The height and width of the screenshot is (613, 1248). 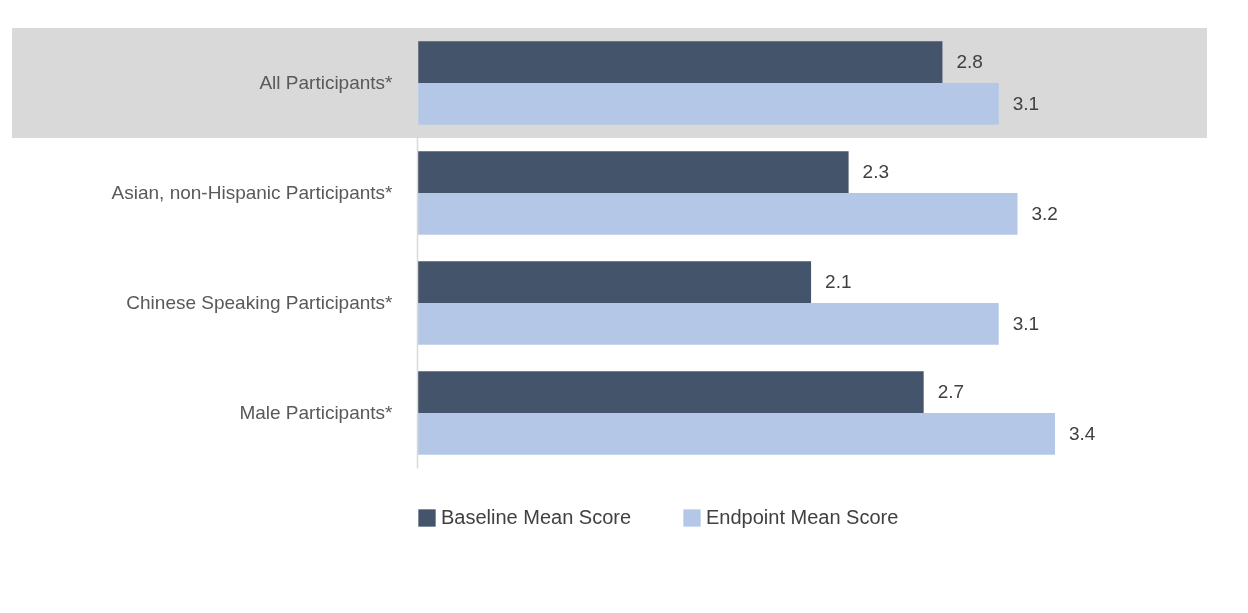 What do you see at coordinates (1082, 433) in the screenshot?
I see `data-label: 3.4` at bounding box center [1082, 433].